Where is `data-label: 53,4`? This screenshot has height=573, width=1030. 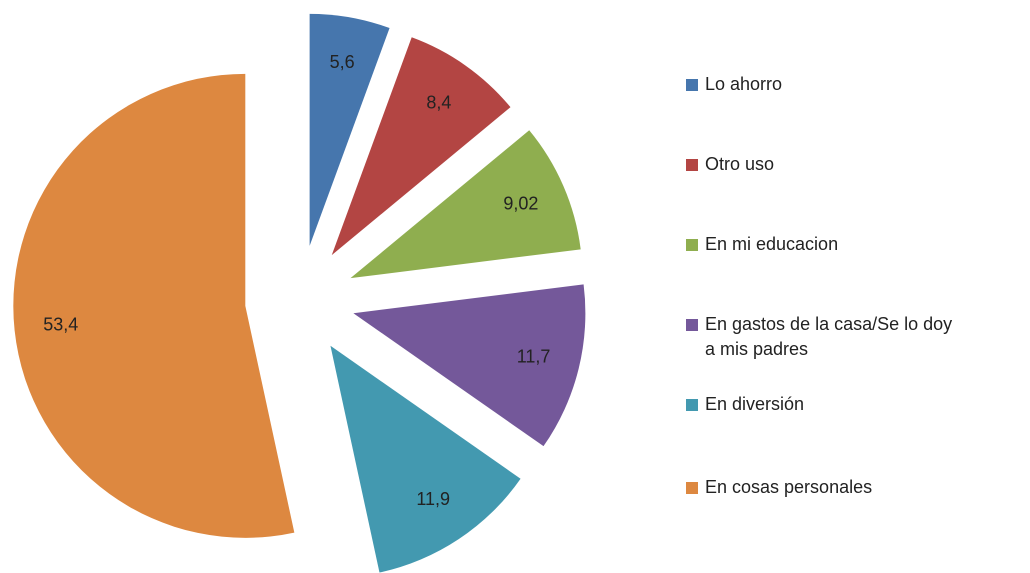 data-label: 53,4 is located at coordinates (60, 324).